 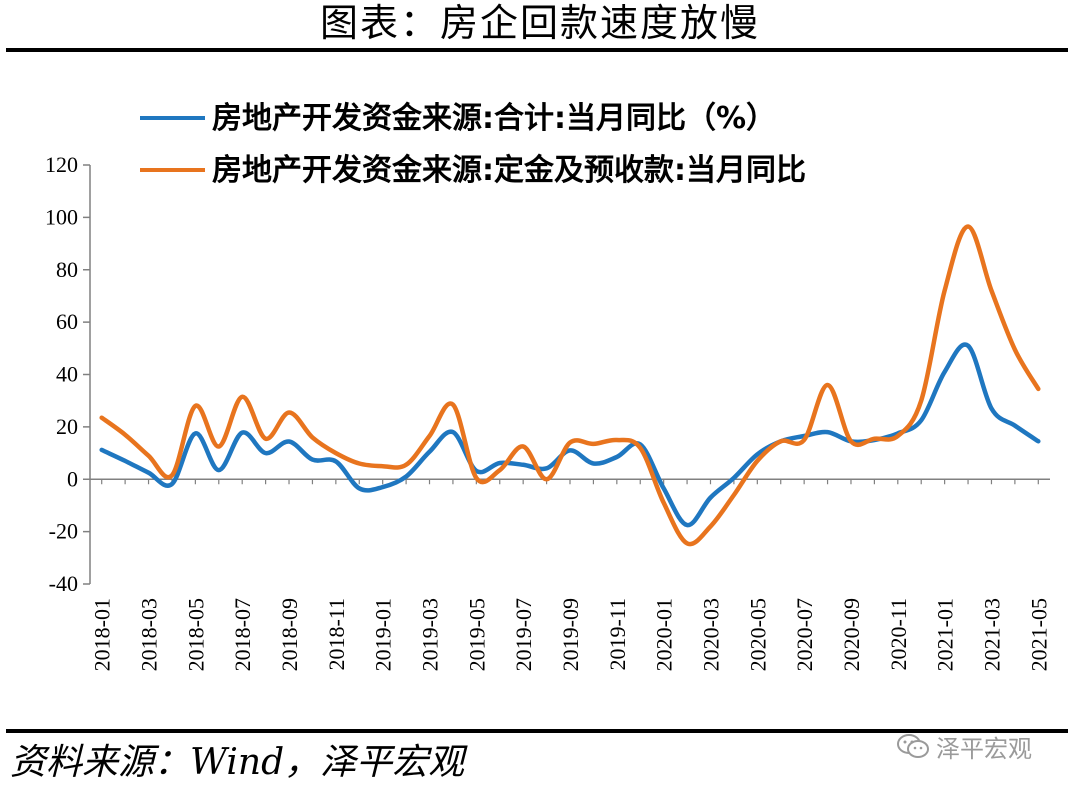 What do you see at coordinates (494, 118) in the screenshot?
I see `legend-label-series-1: 房地产开发资金来源:合计:当月同比（%）` at bounding box center [494, 118].